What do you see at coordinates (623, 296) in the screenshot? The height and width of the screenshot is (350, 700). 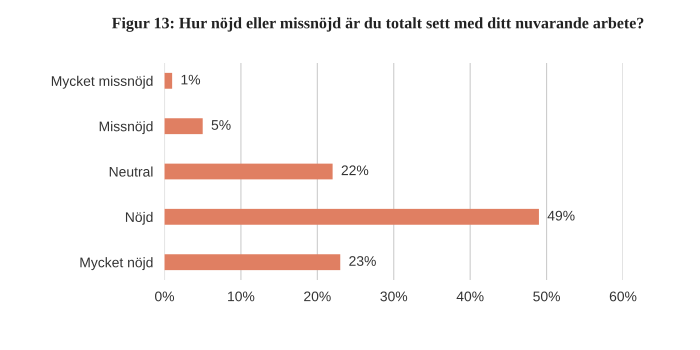 I see `x-tick-label: 60%` at bounding box center [623, 296].